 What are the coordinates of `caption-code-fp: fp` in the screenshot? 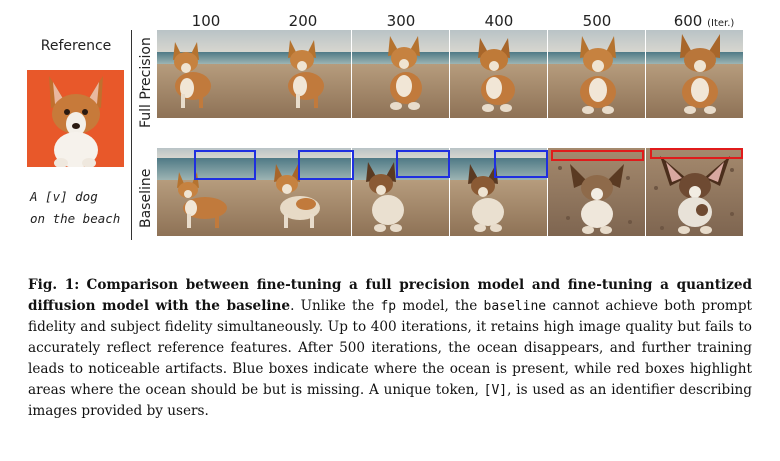 It's located at (388, 306).